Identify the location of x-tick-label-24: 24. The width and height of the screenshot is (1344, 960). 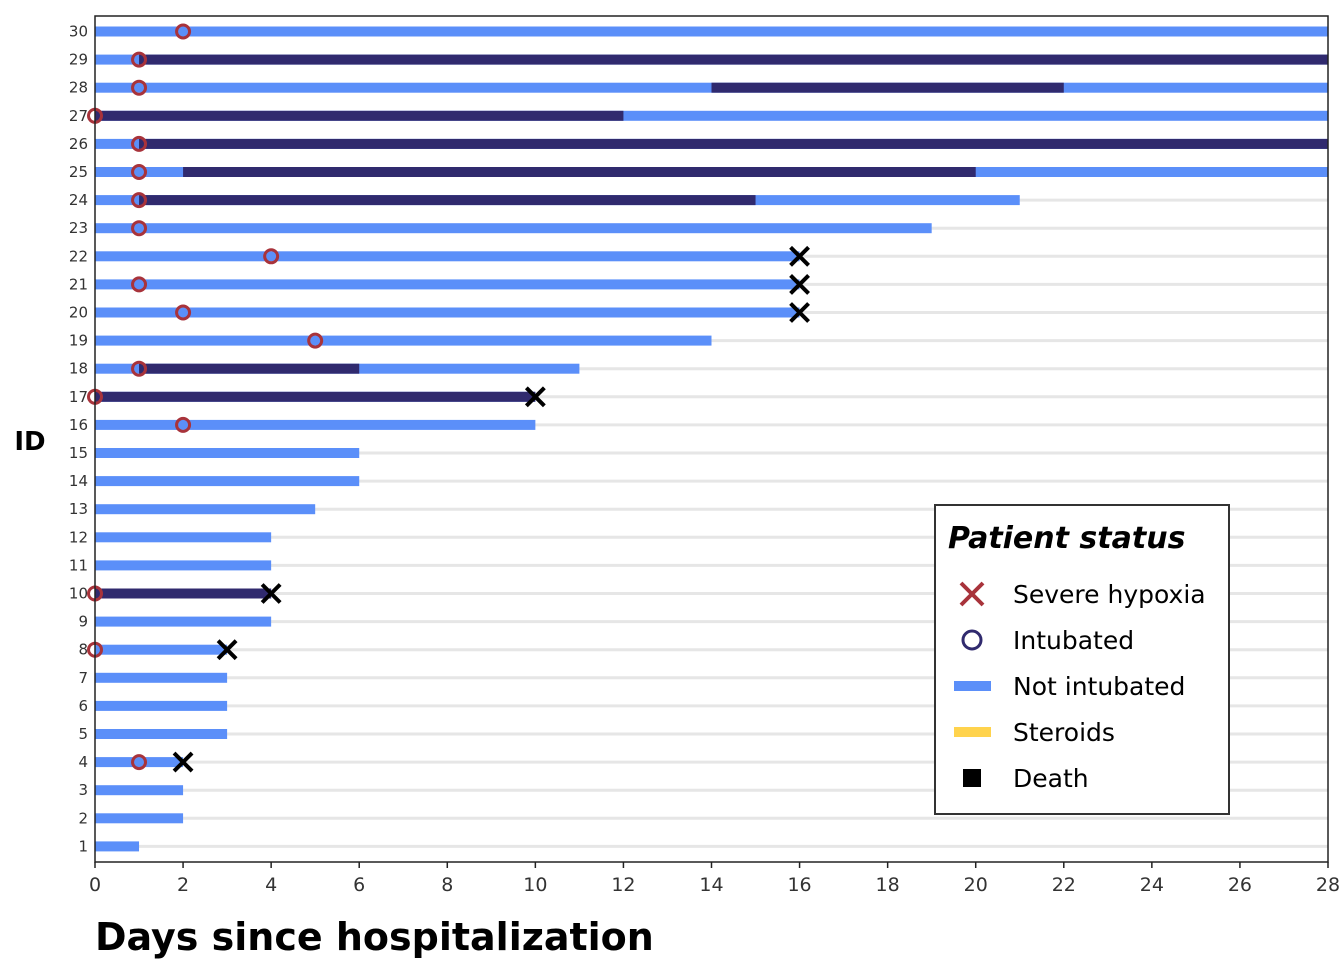
(1152, 885).